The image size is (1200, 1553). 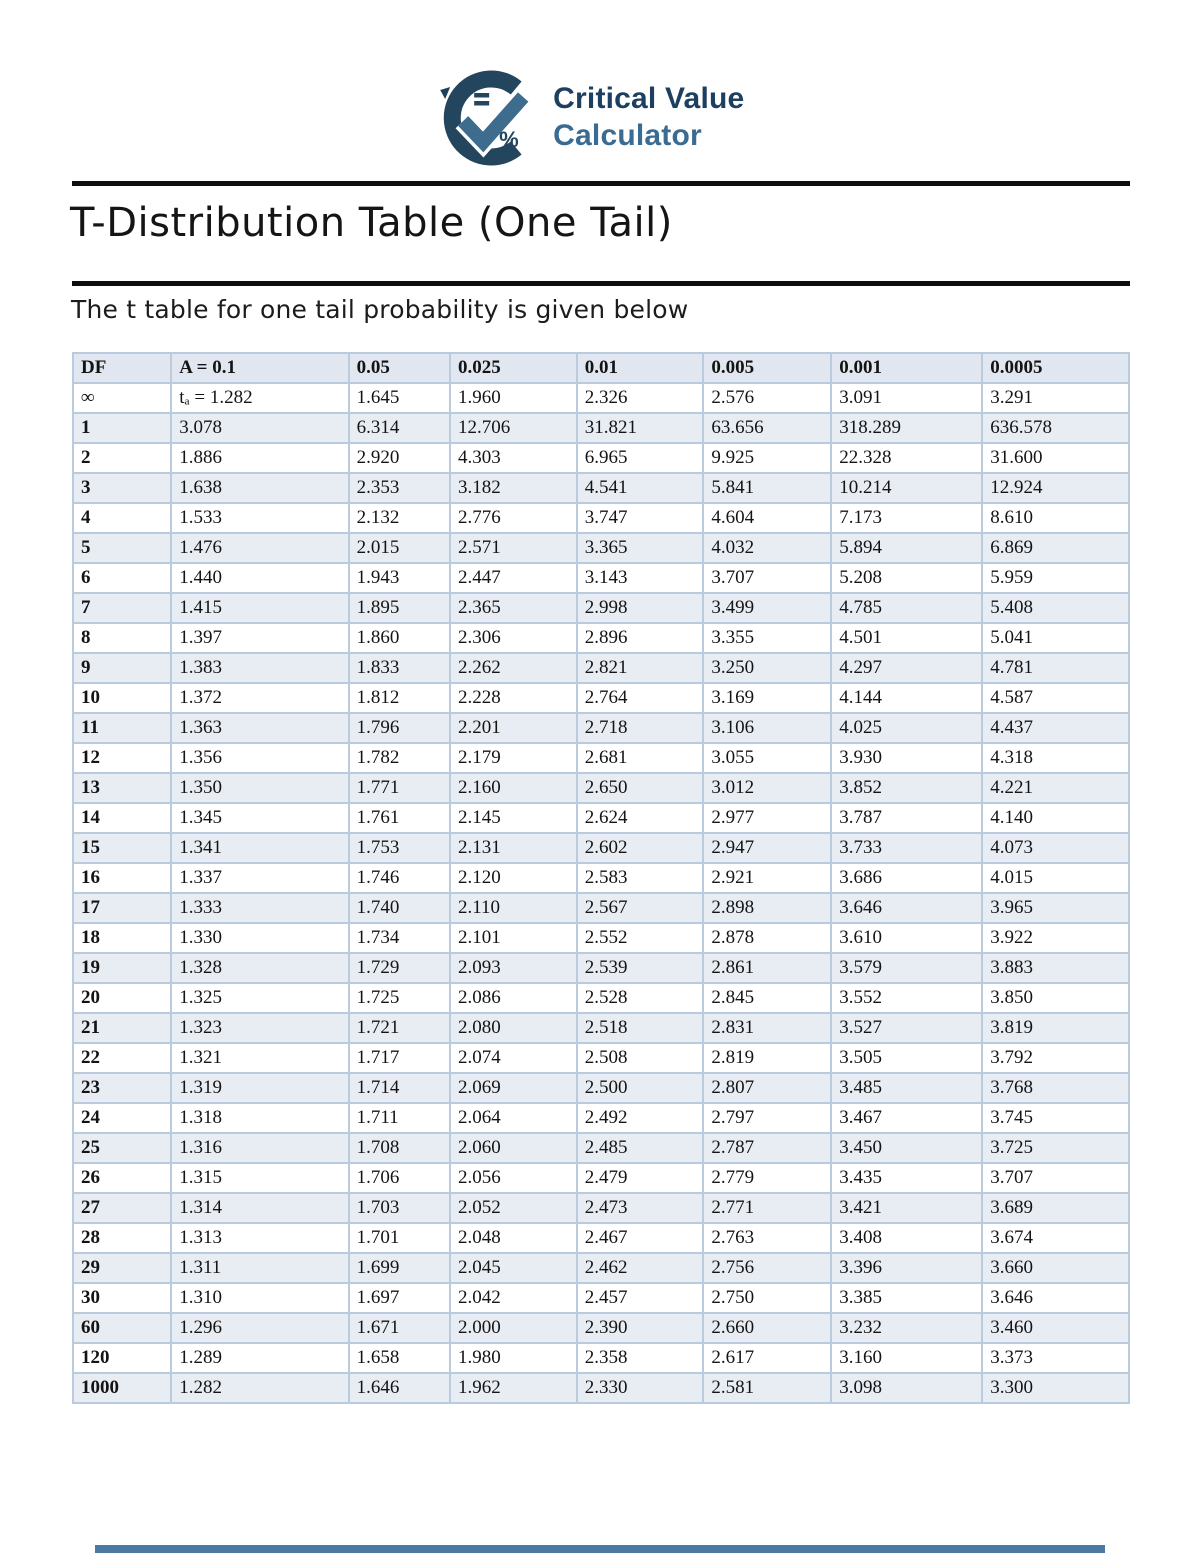 What do you see at coordinates (122, 1058) in the screenshot?
I see `df-cell: 22` at bounding box center [122, 1058].